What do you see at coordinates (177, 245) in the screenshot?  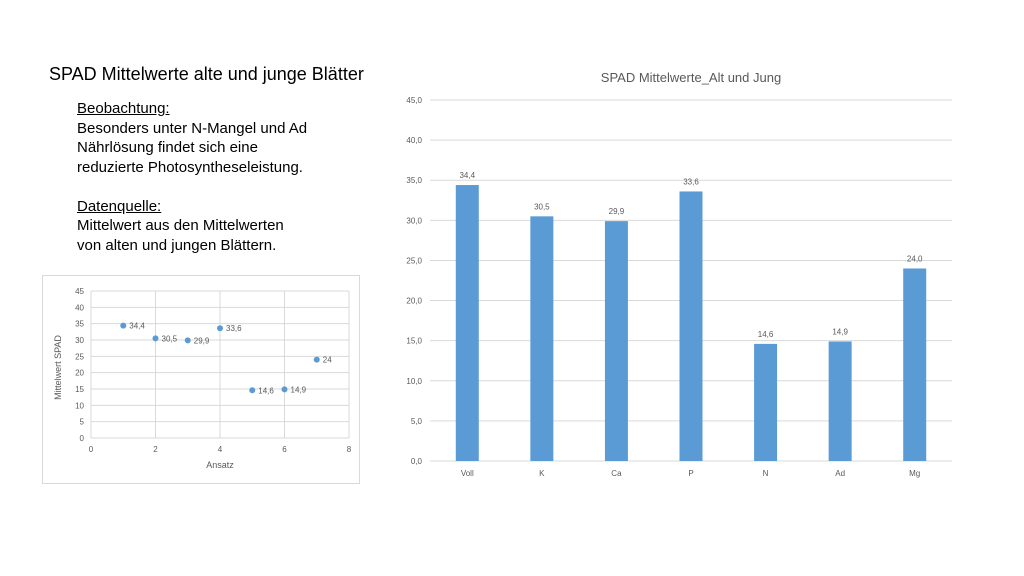 I see `source-line: von alten und jungen Blättern.` at bounding box center [177, 245].